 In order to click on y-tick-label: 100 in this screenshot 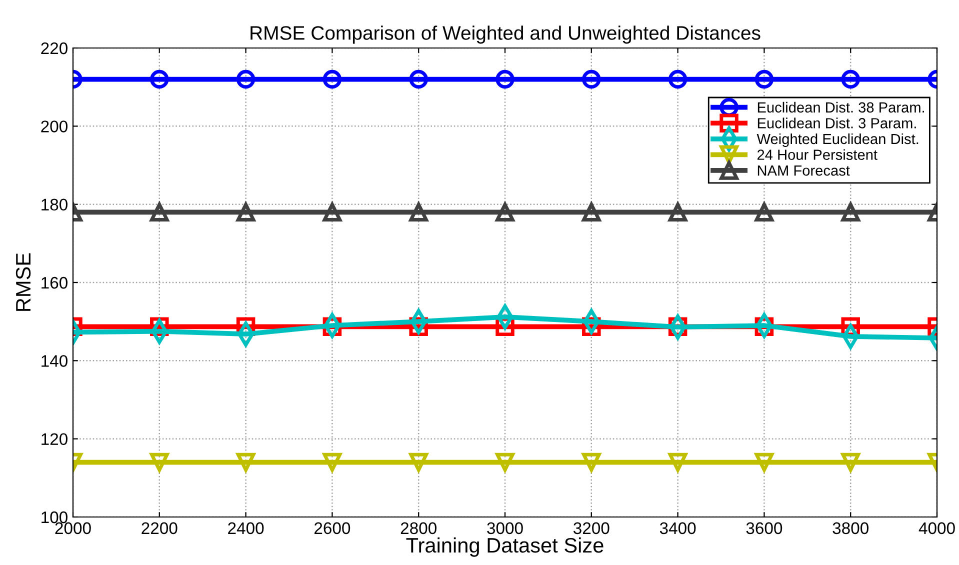, I will do `click(55, 517)`.